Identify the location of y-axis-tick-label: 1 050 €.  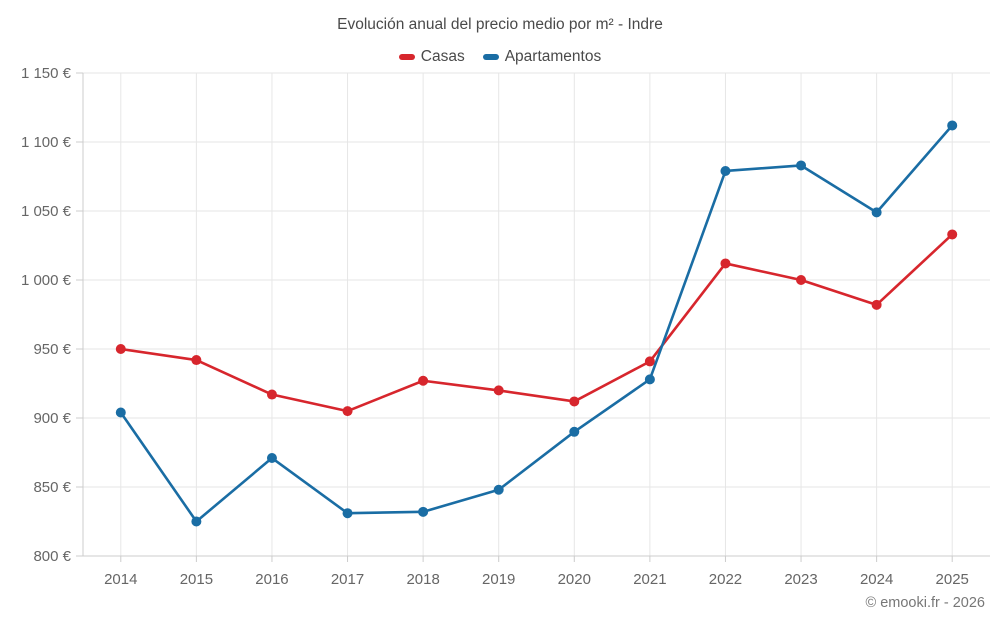
(46, 211).